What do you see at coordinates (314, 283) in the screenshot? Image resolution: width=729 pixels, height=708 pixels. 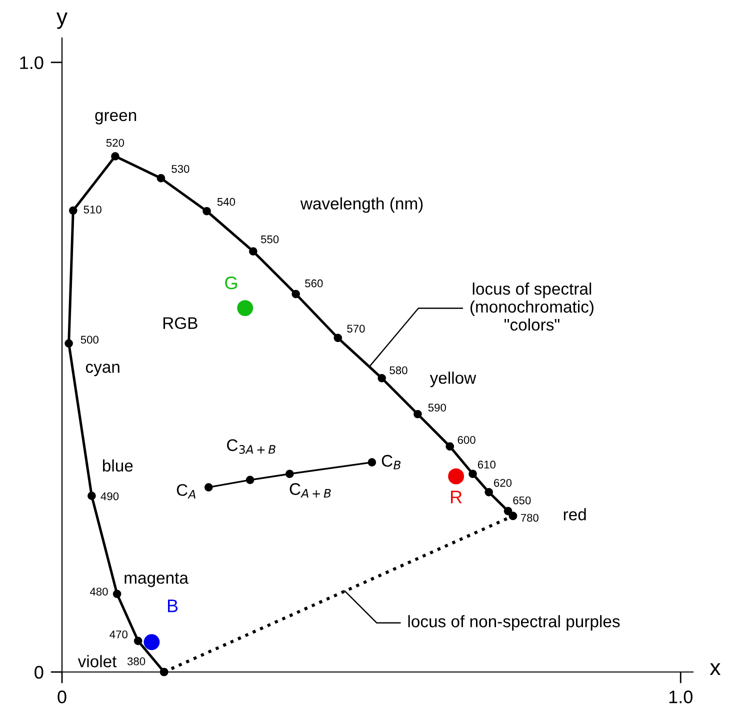 I see `annotation: 560` at bounding box center [314, 283].